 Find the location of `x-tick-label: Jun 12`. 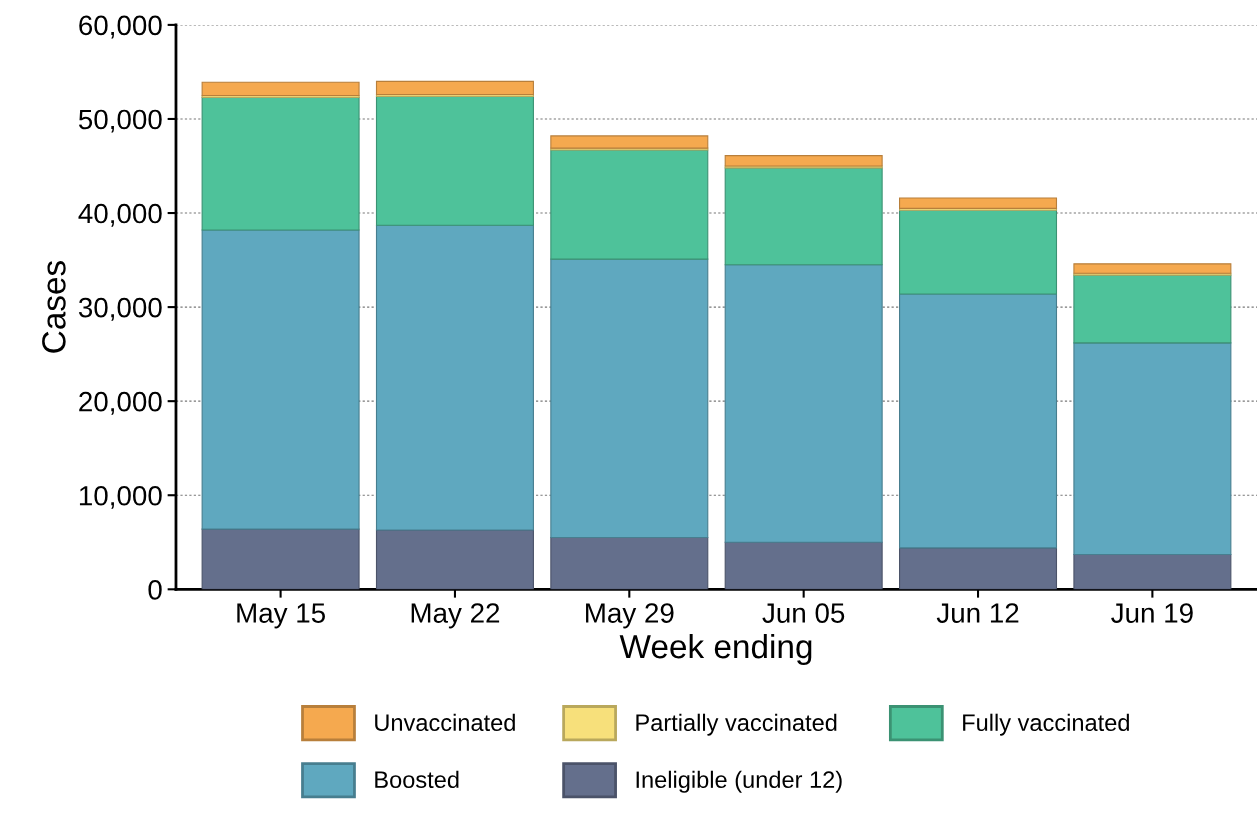

x-tick-label: Jun 12 is located at coordinates (977, 613).